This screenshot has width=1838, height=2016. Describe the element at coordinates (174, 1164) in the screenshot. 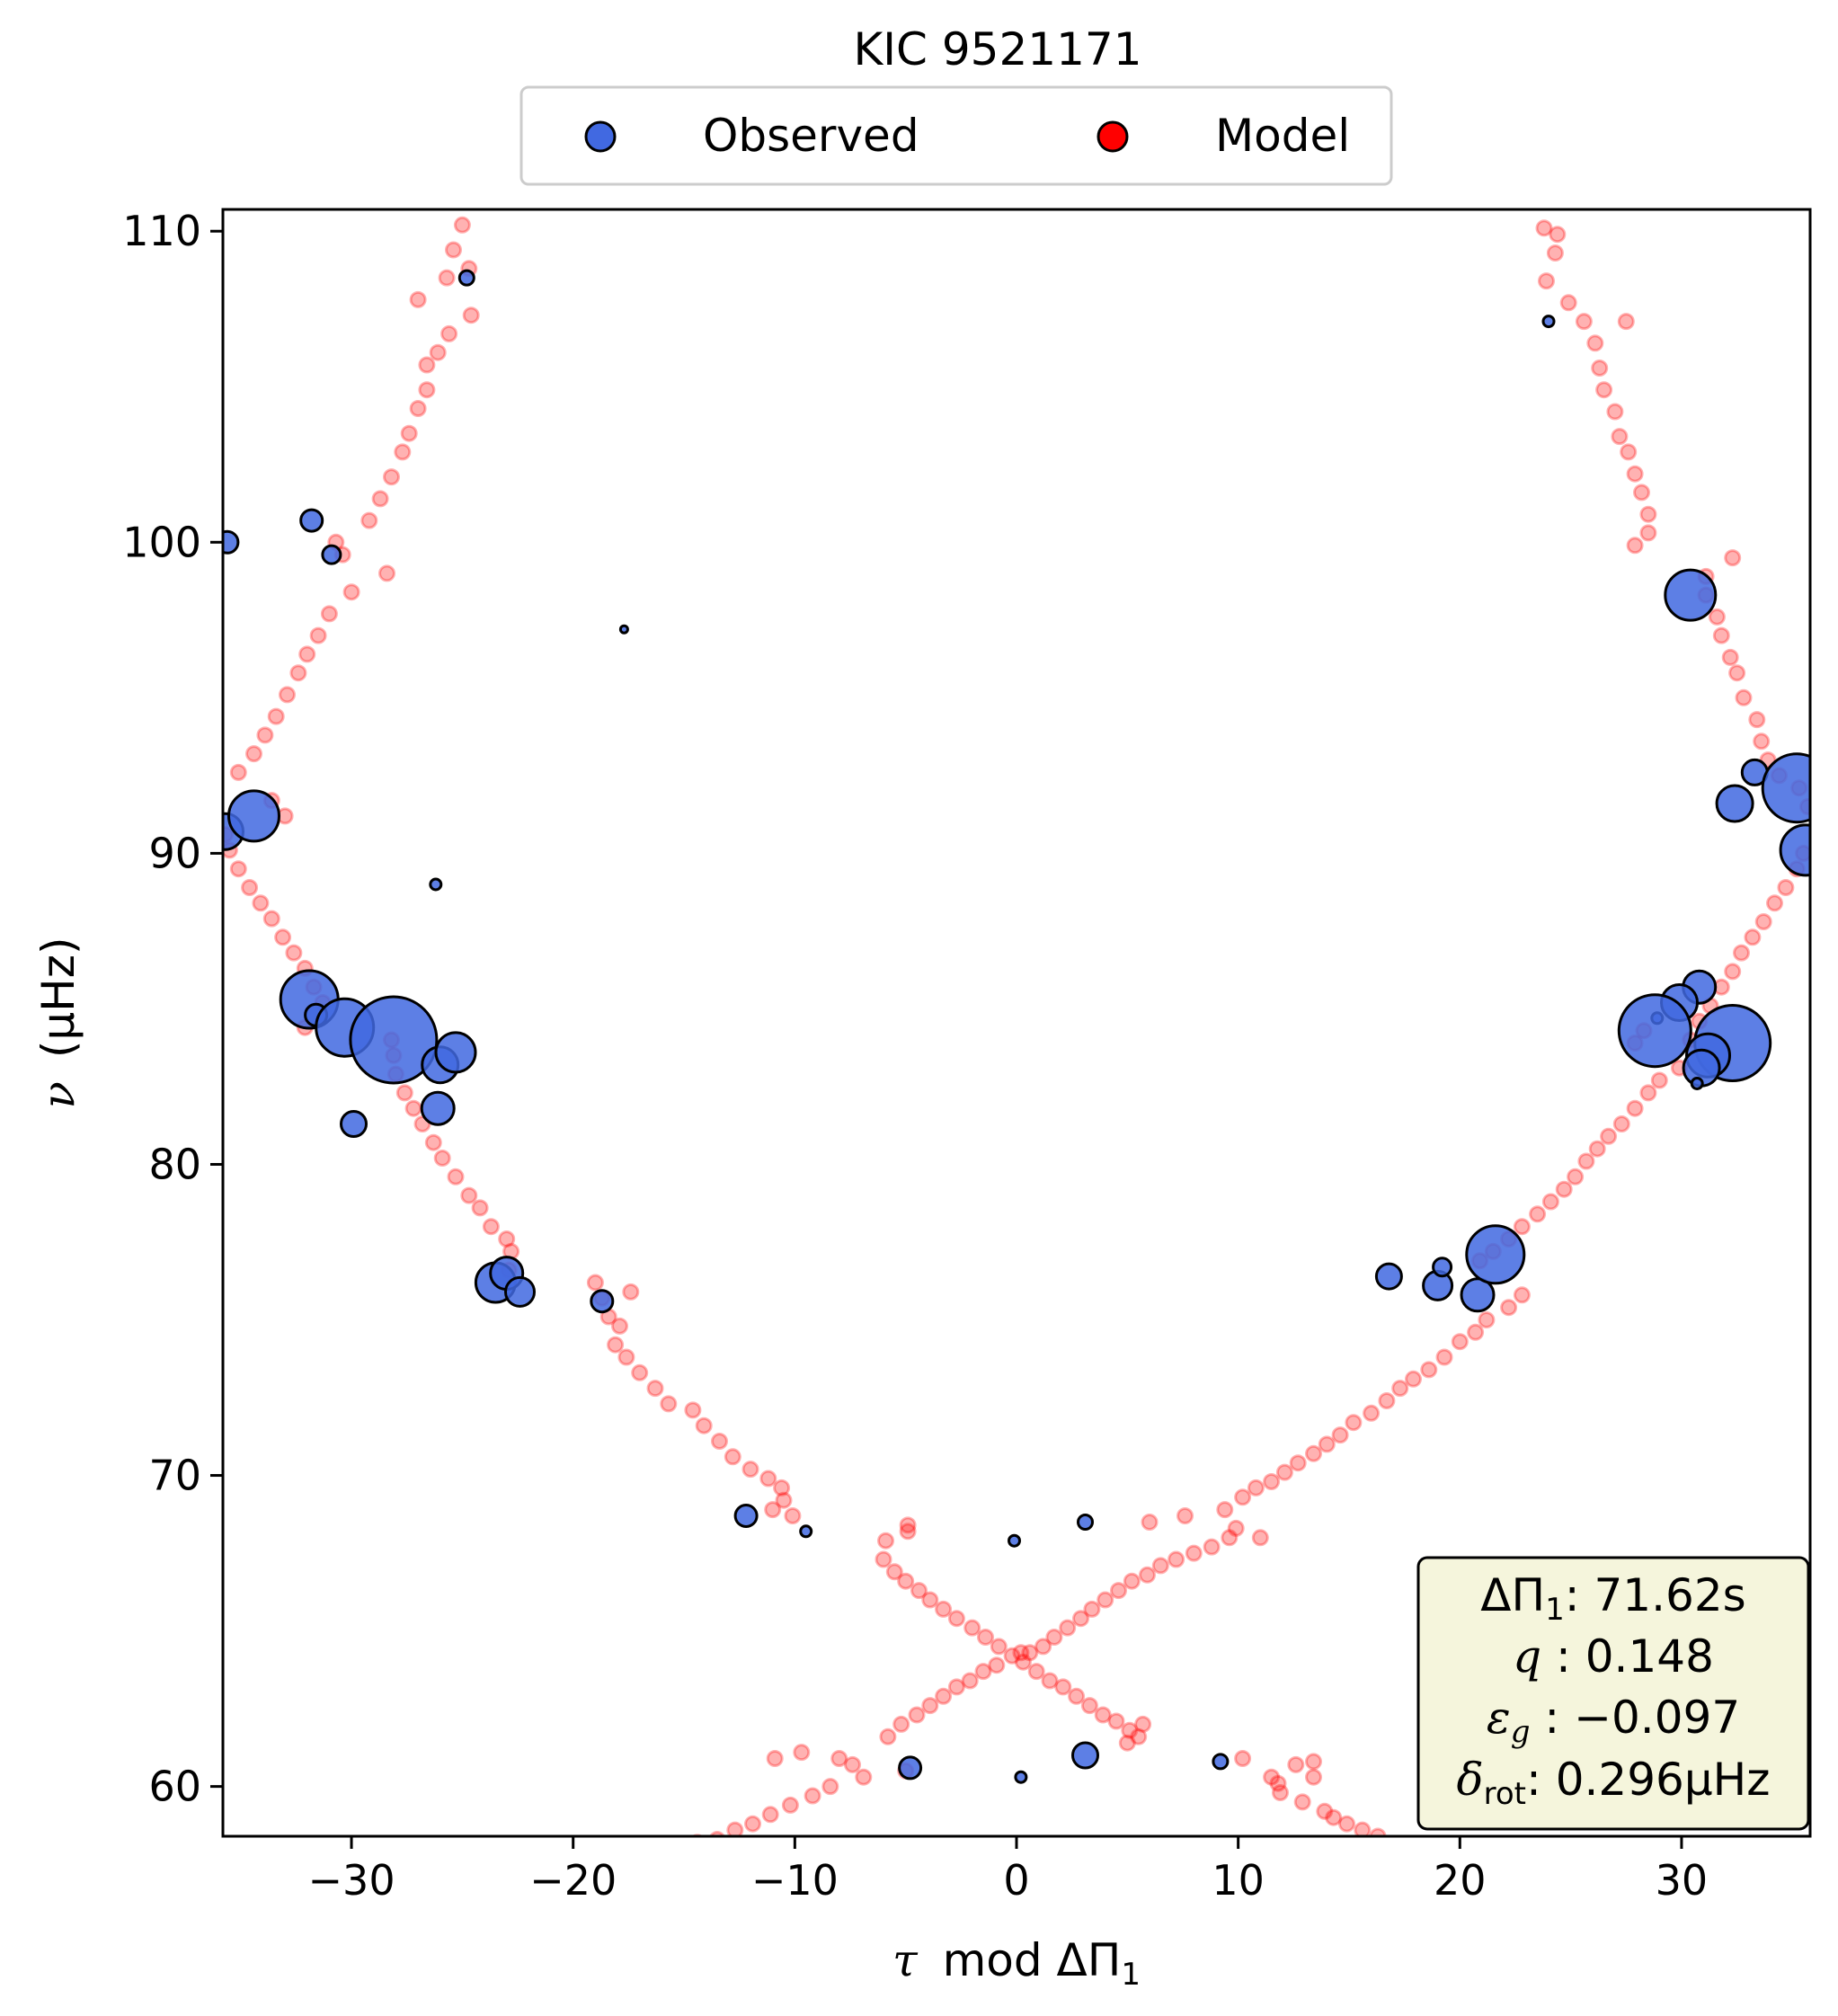

I see `y-tick-label: 80` at that location.